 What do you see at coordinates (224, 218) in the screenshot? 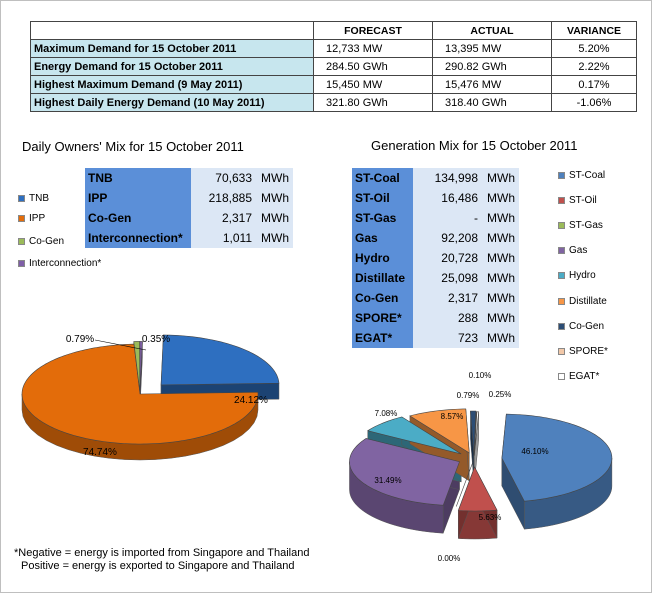
I see `owner-value: 2,317` at bounding box center [224, 218].